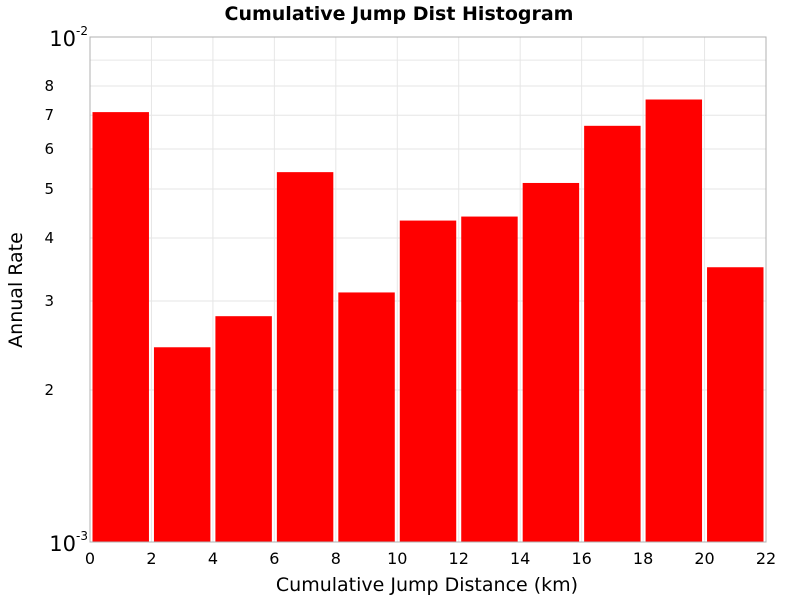 The height and width of the screenshot is (600, 800). What do you see at coordinates (82, 536) in the screenshot?
I see `y-tick-exponent: -3` at bounding box center [82, 536].